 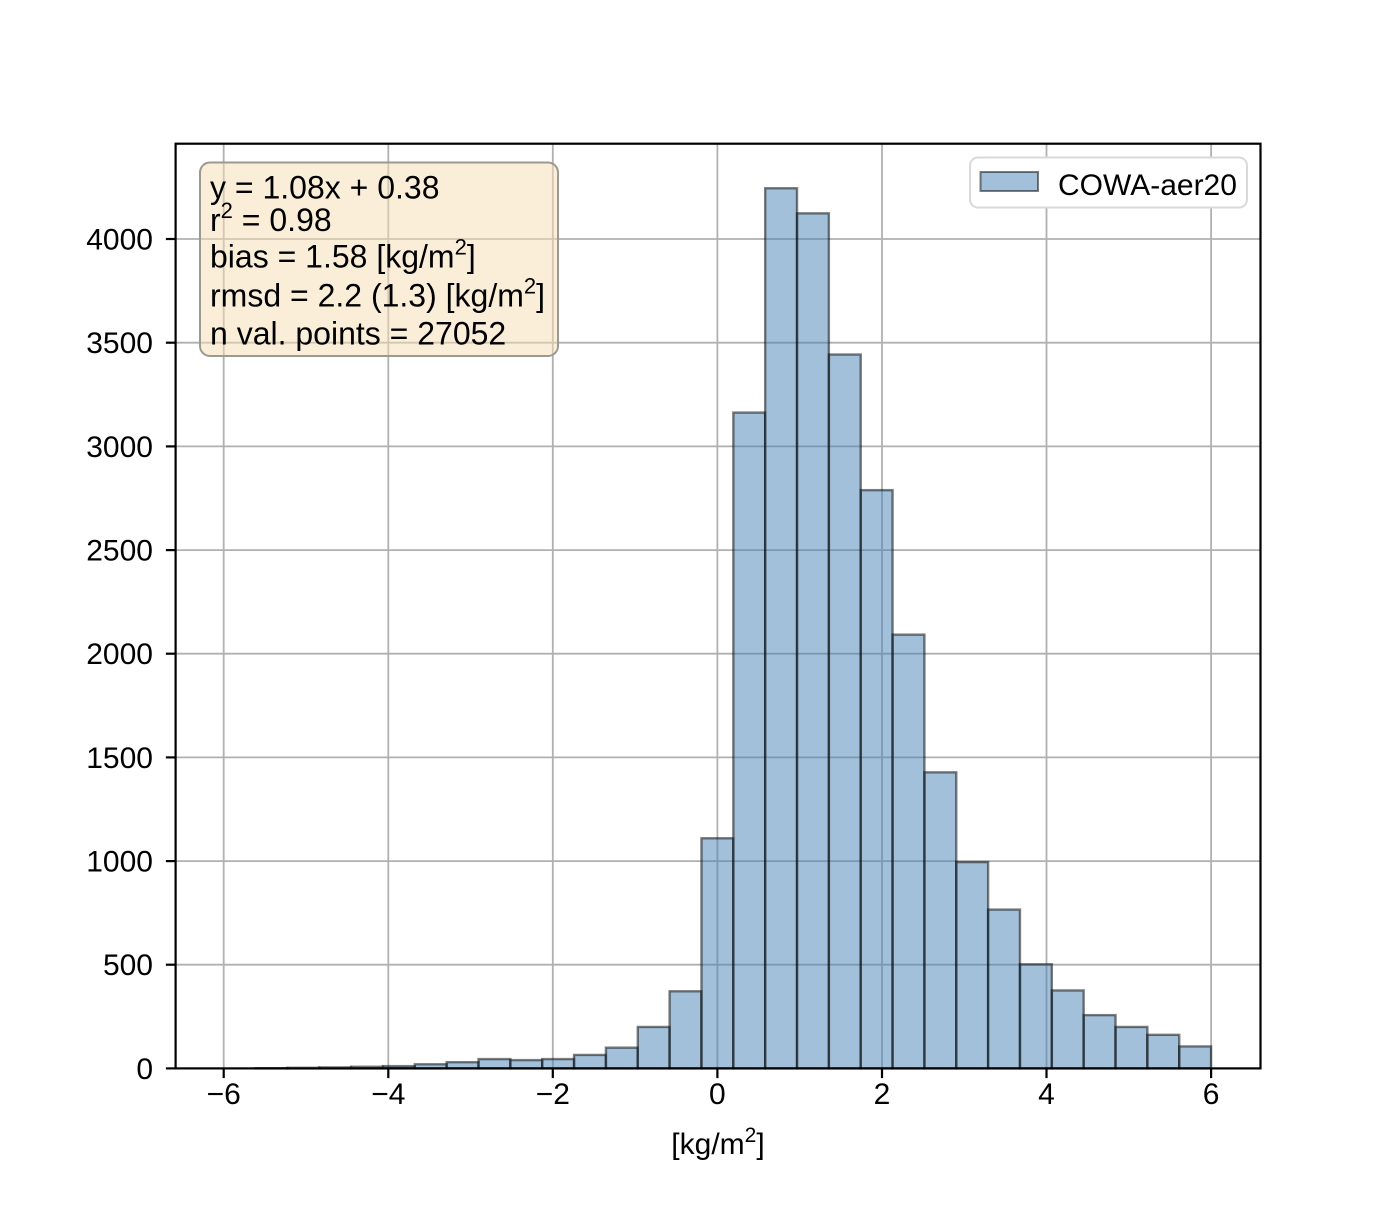 I want to click on svg-text: bias = 1.58 [kg/m2], so click(x=343, y=255).